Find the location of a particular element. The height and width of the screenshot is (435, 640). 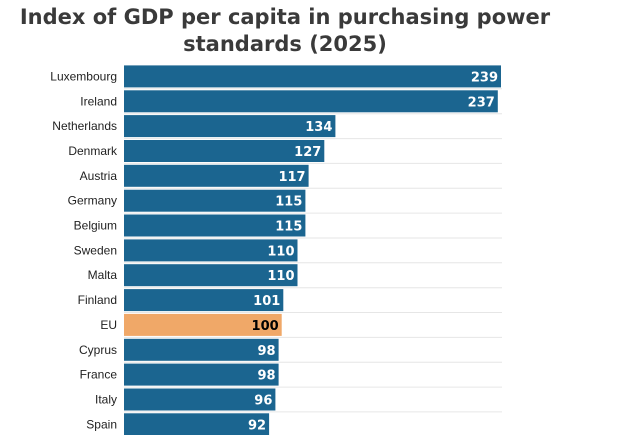

value-label-netherlands: 134 is located at coordinates (318, 127).